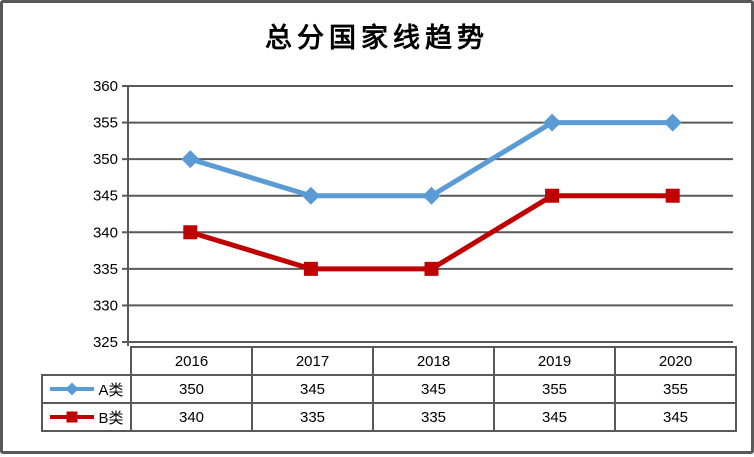 The width and height of the screenshot is (754, 457). I want to click on value-b-2019: 345, so click(554, 417).